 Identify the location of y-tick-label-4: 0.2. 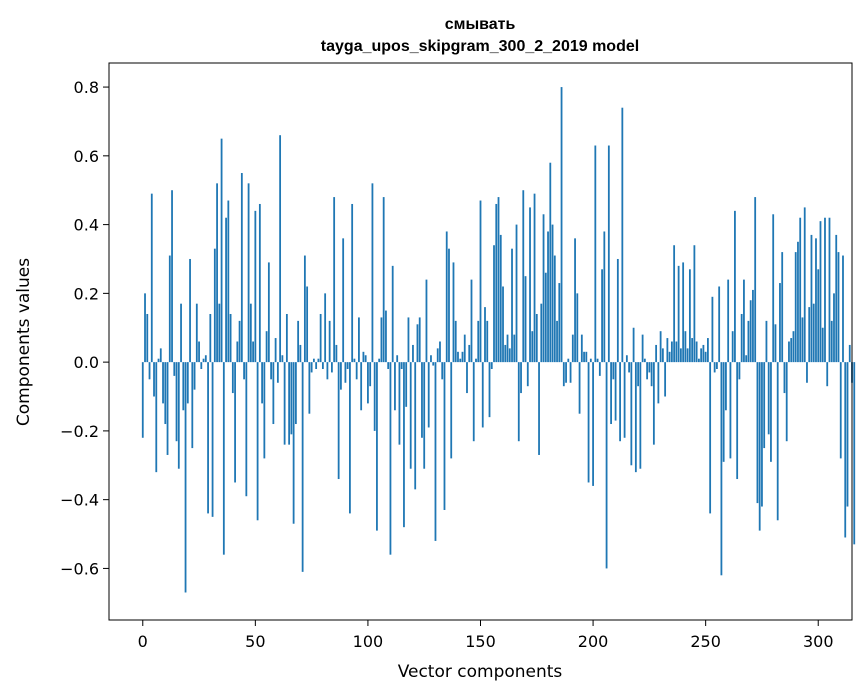
(86, 293).